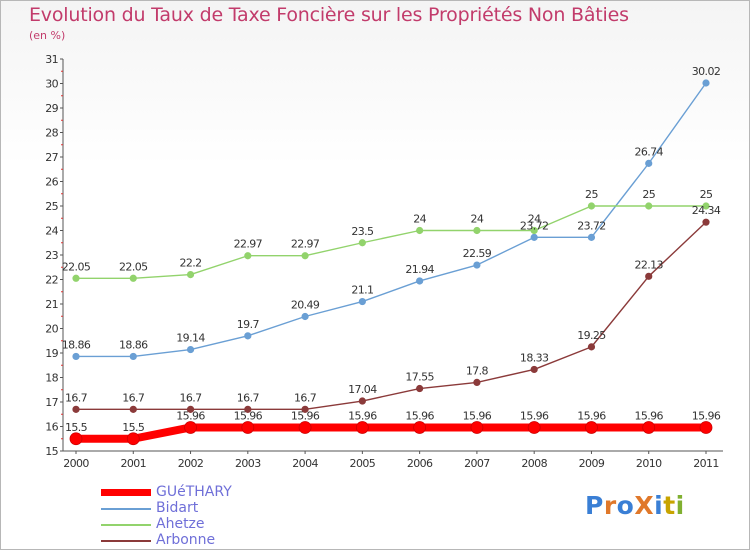 Image resolution: width=750 pixels, height=550 pixels. I want to click on y-tick-label: 27, so click(51, 157).